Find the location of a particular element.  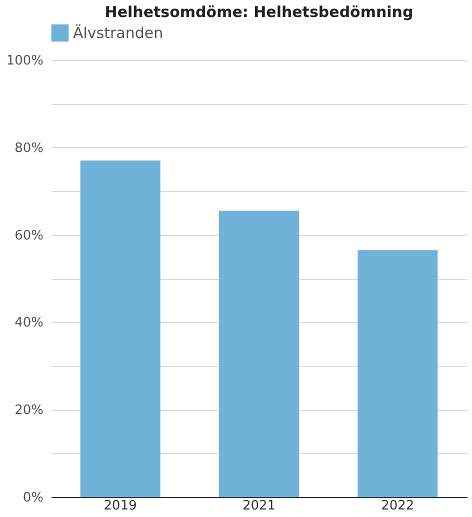

y-tick-label: 60% is located at coordinates (29, 236).